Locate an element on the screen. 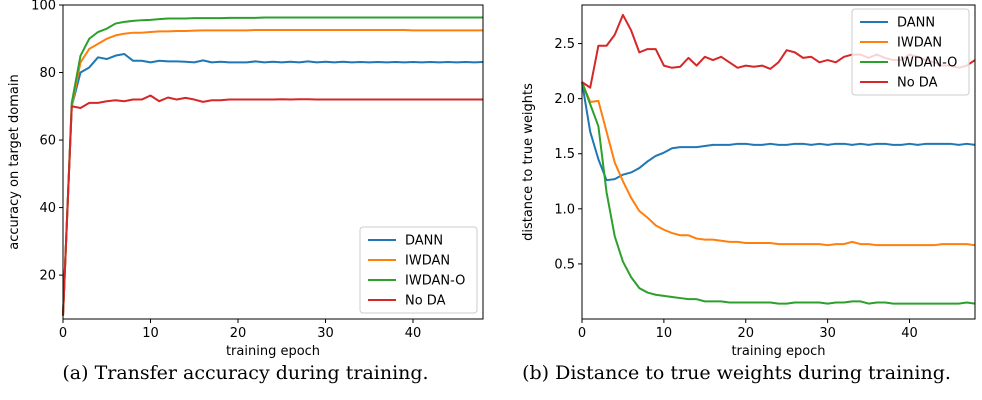 The image size is (982, 400). y-tick-label: 80 is located at coordinates (47, 73).